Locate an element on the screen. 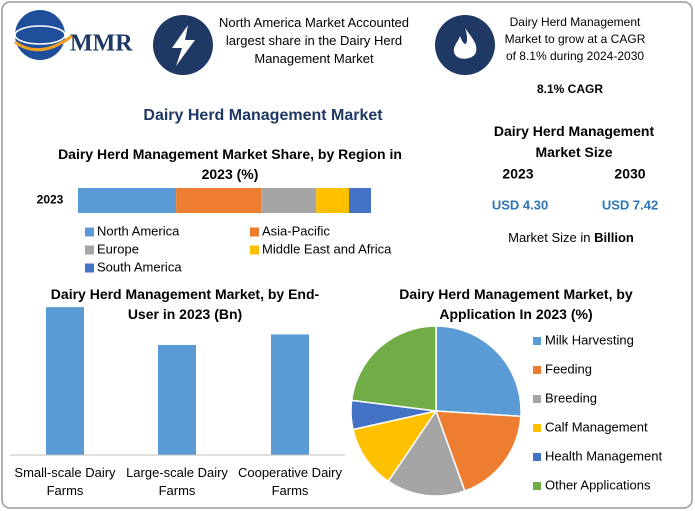 This screenshot has width=695, height=511. note-unit: Billion is located at coordinates (614, 237).